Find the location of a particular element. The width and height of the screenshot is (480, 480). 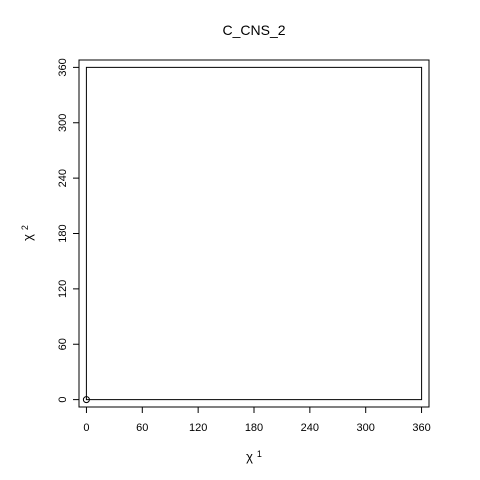

x-axis-label-index: 1 is located at coordinates (259, 454).